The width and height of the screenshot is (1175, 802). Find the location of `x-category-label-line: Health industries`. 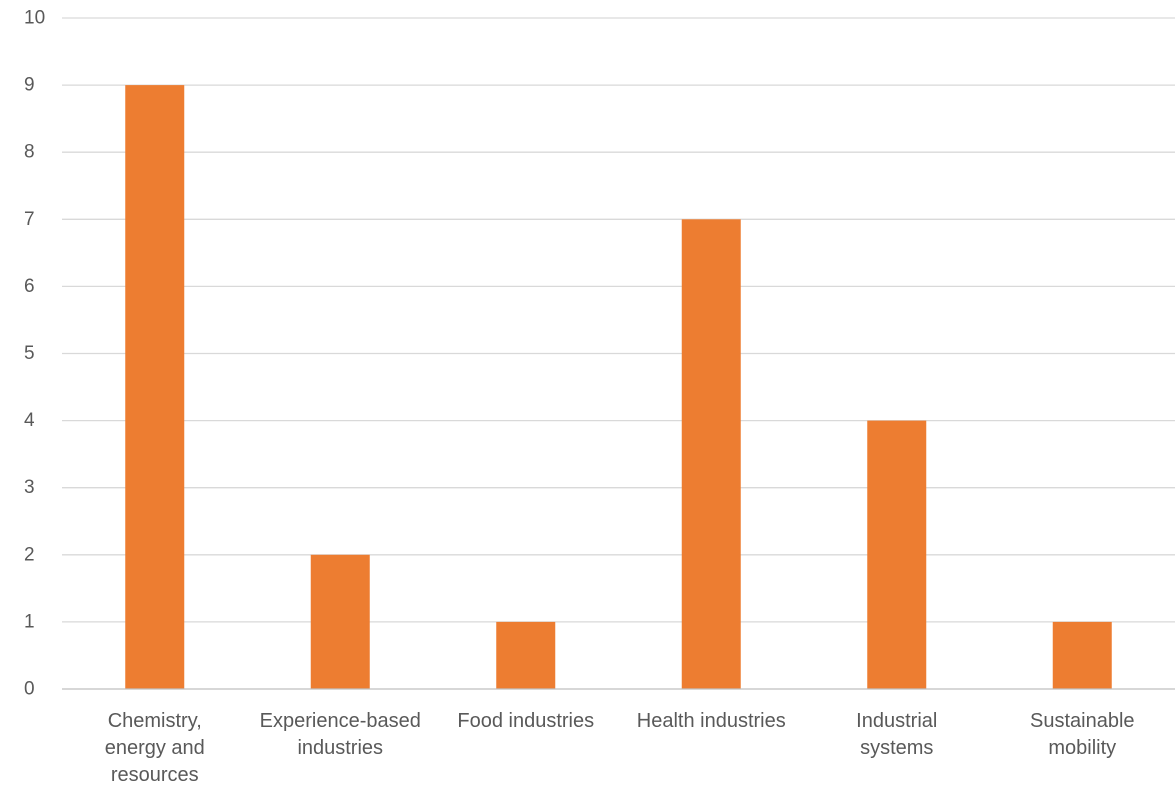

x-category-label-line: Health industries is located at coordinates (711, 721).